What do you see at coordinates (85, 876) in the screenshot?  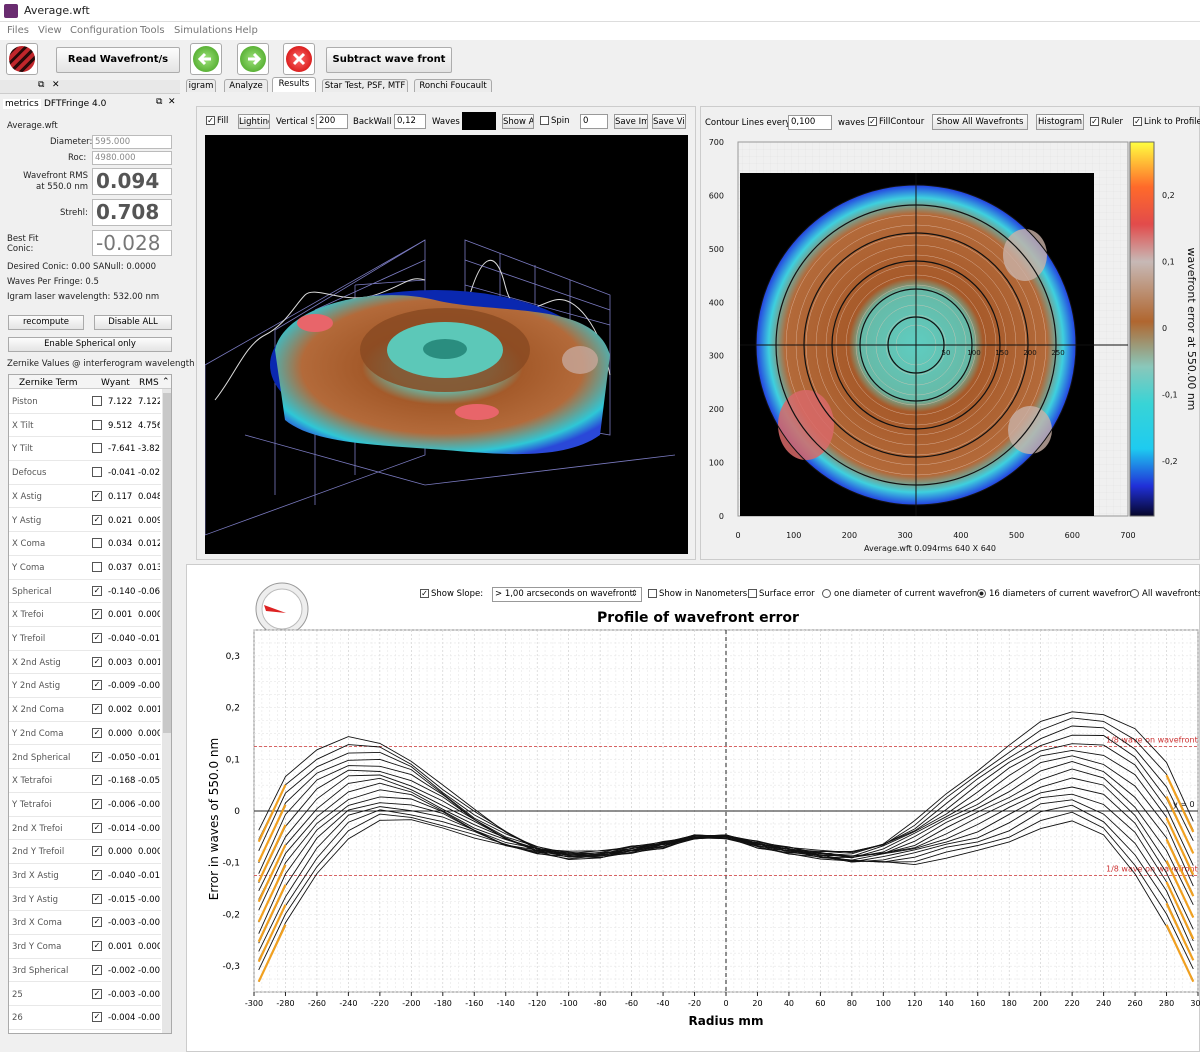 I see `zernike-row: 3rd X Astig ✓ -0.040 -0.01` at bounding box center [85, 876].